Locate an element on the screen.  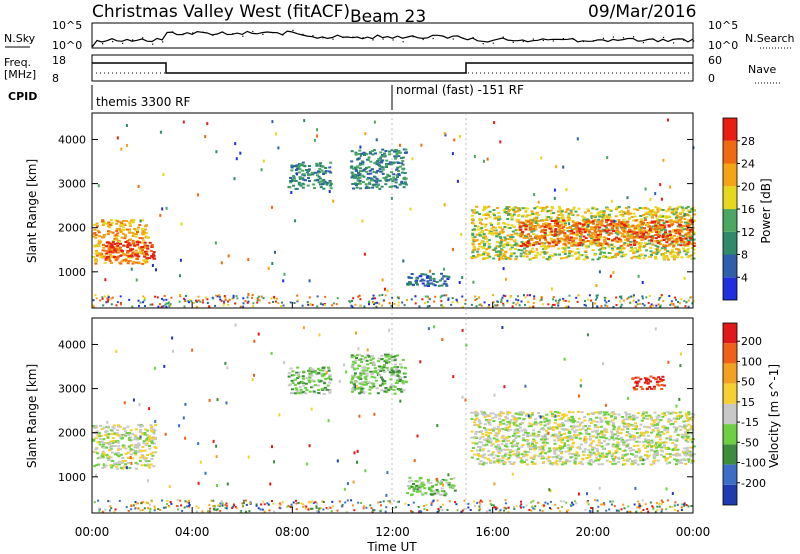
colorbar-tick-label: 28 is located at coordinates (748, 141).